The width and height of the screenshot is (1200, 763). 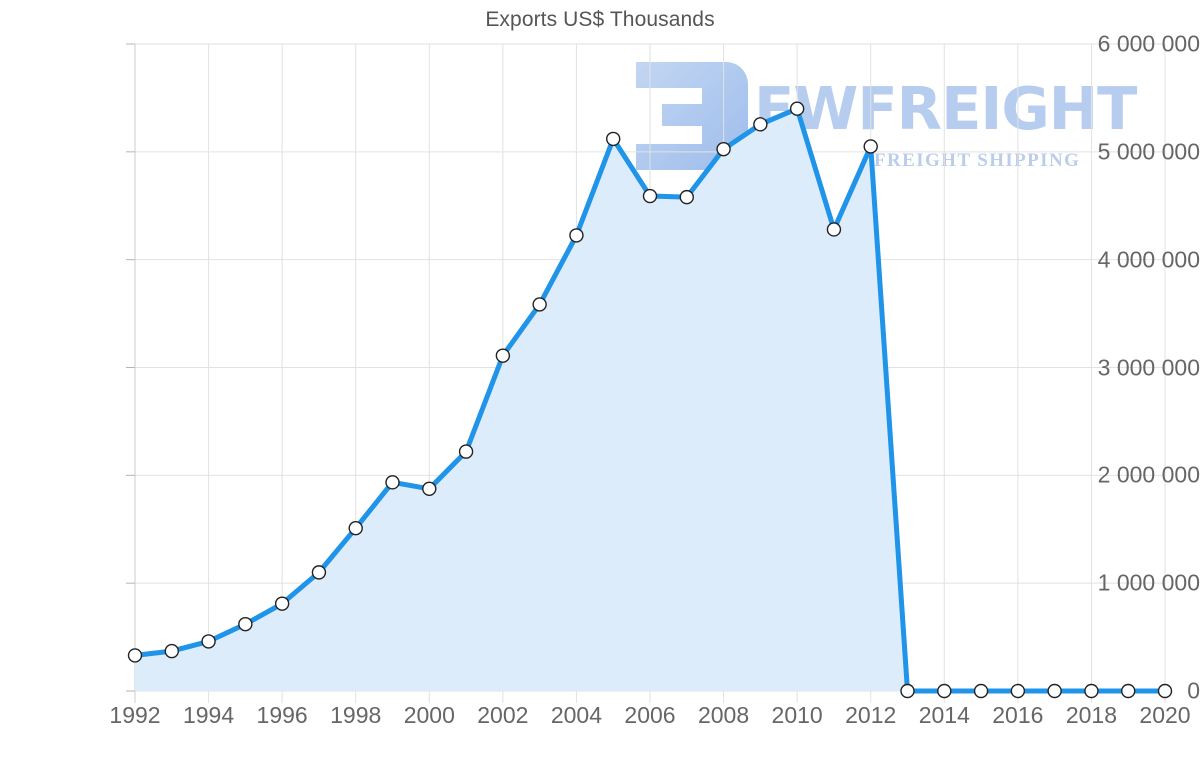 I want to click on x-tick-label: 1992, so click(x=135, y=715).